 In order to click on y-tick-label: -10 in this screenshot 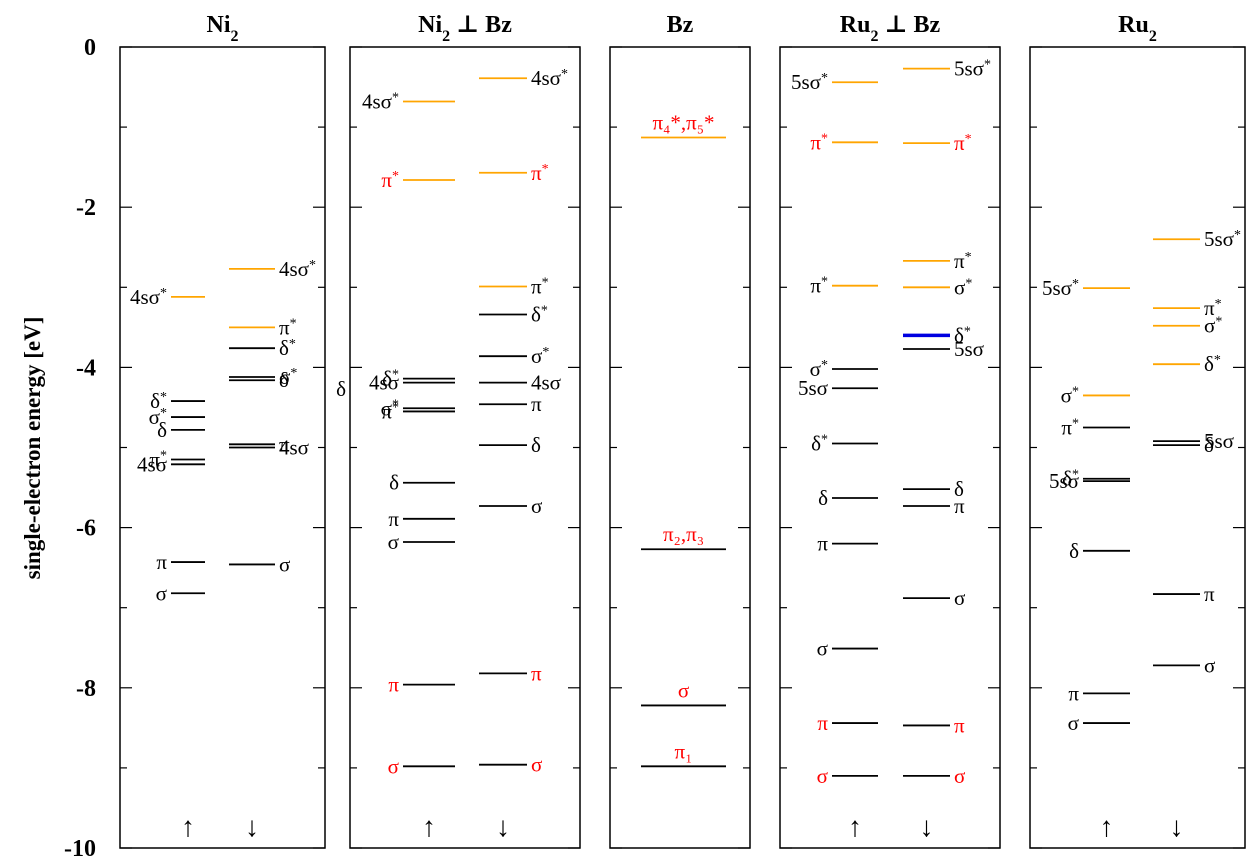, I will do `click(80, 849)`.